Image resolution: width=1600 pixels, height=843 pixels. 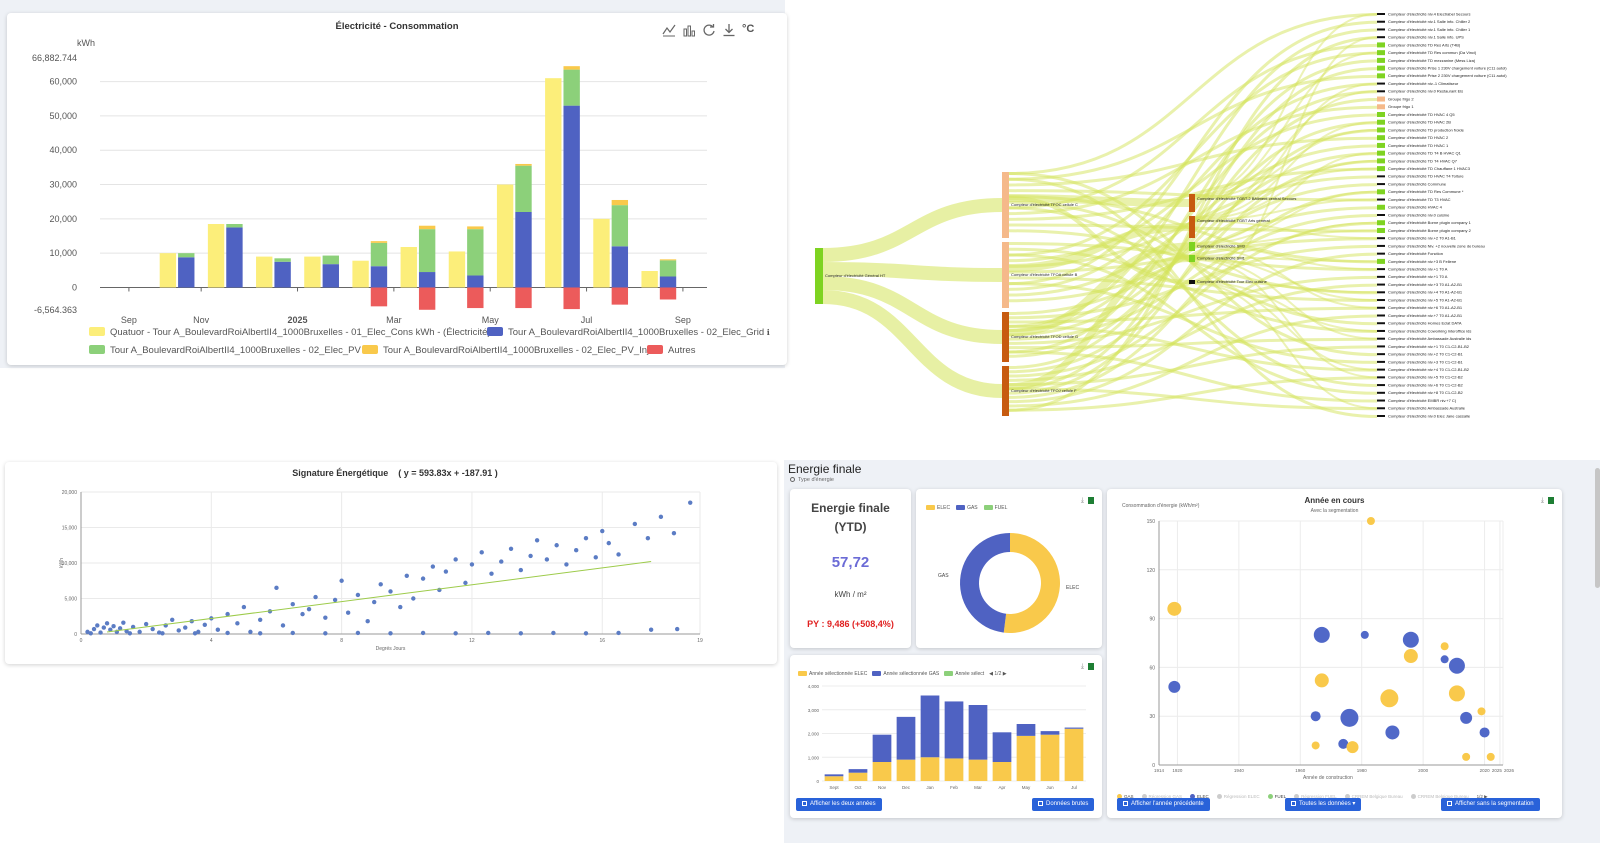 I want to click on bar-pv-inj, so click(x=475, y=228).